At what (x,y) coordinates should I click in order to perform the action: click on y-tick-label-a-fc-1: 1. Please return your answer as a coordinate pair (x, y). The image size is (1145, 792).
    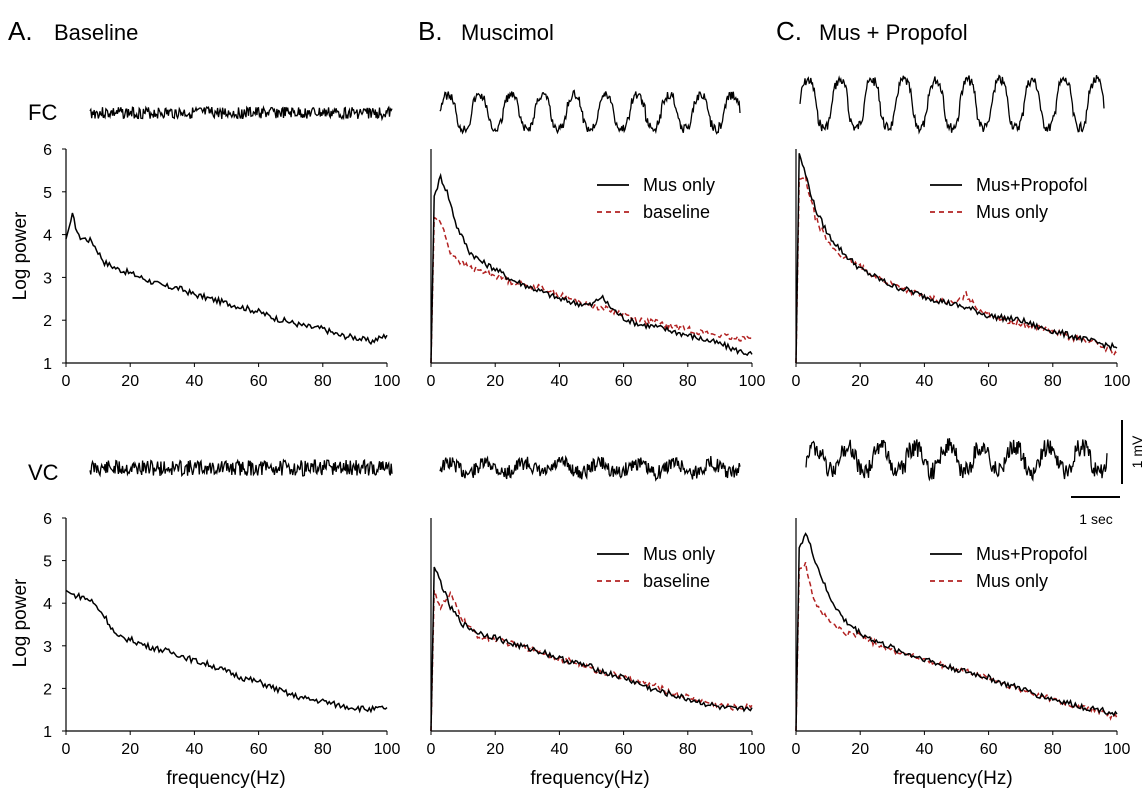
    Looking at the image, I should click on (47, 364).